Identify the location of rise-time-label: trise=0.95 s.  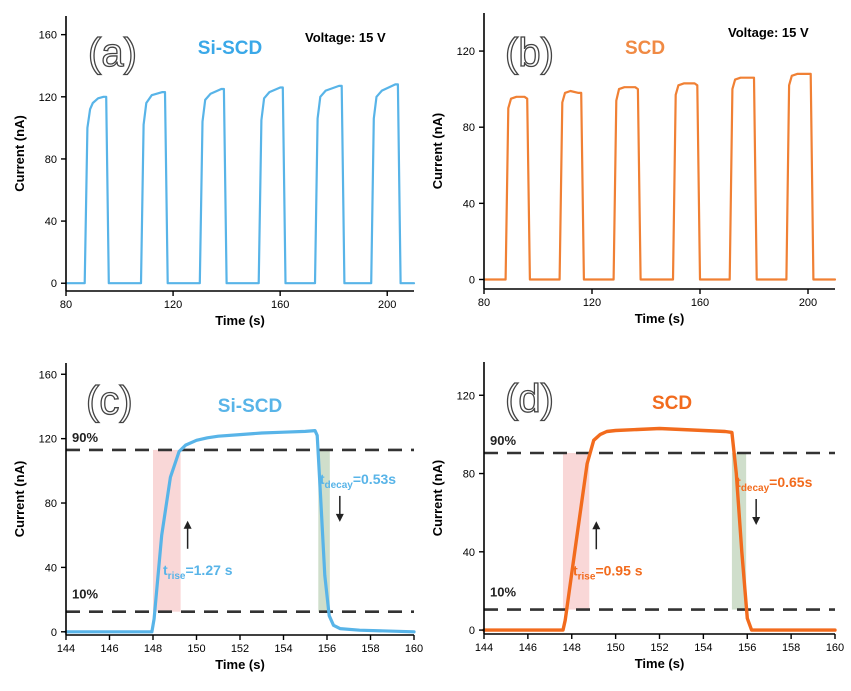
(608, 572).